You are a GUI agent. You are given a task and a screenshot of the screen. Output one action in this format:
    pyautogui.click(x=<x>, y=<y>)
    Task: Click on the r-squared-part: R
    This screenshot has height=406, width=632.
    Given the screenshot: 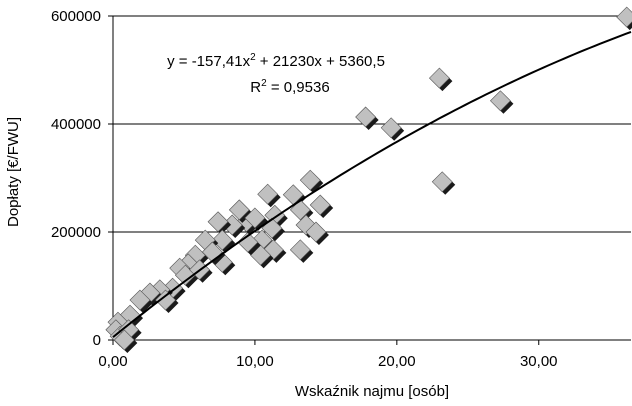 What is the action you would take?
    pyautogui.click(x=255, y=87)
    